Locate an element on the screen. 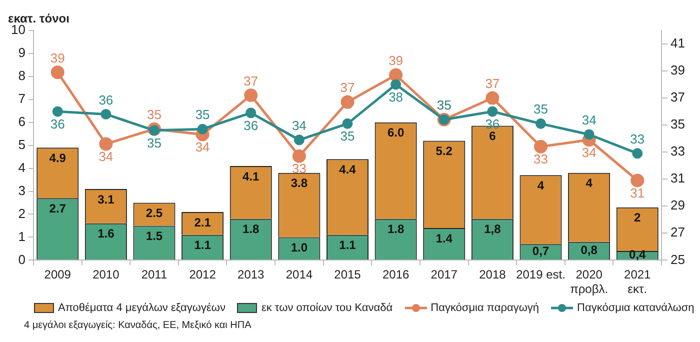 This screenshot has width=700, height=342. y2-tick-label: 41 is located at coordinates (678, 42).